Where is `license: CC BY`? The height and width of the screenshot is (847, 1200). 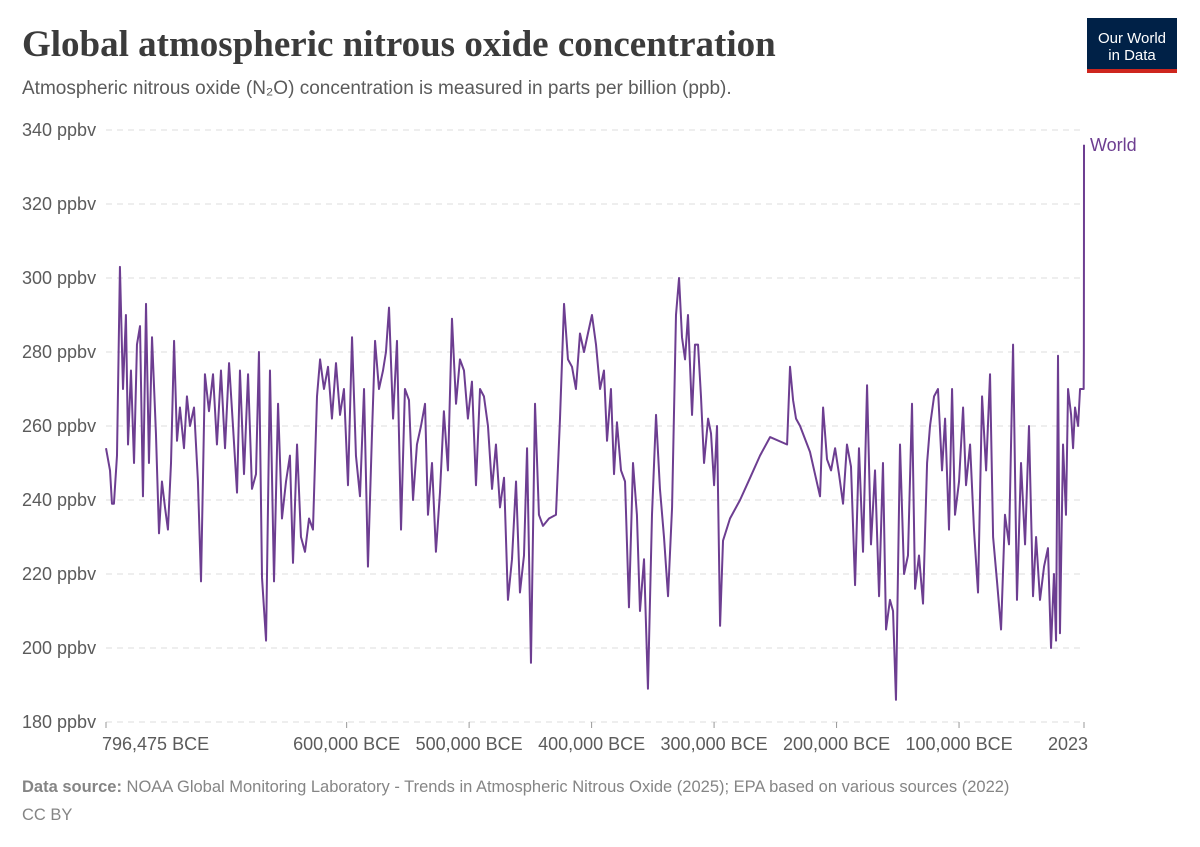
license: CC BY is located at coordinates (47, 815).